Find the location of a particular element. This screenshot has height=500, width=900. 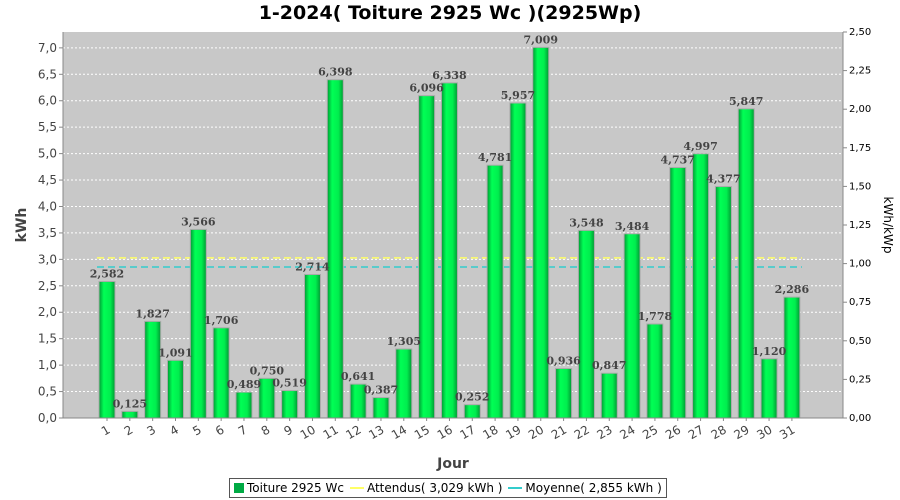

y-right-tick-label: 1,25 is located at coordinates (860, 225).